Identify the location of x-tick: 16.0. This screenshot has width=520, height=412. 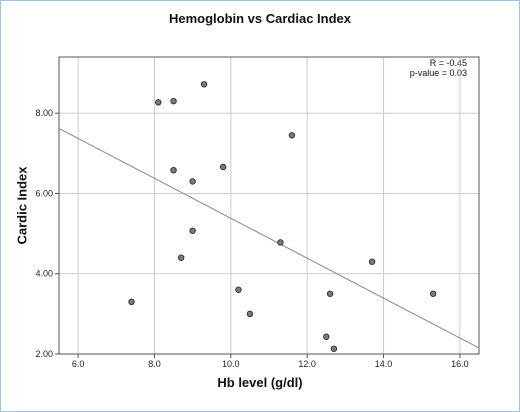
(460, 361).